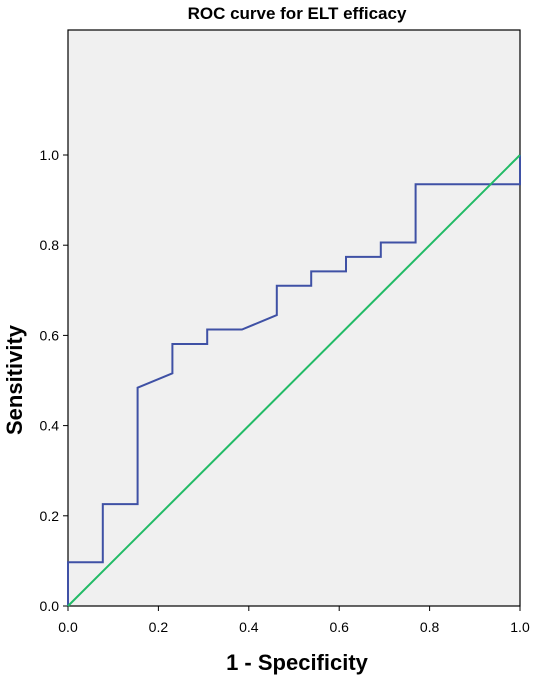 The height and width of the screenshot is (680, 533). I want to click on y-tick-label: 0.8, so click(50, 245).